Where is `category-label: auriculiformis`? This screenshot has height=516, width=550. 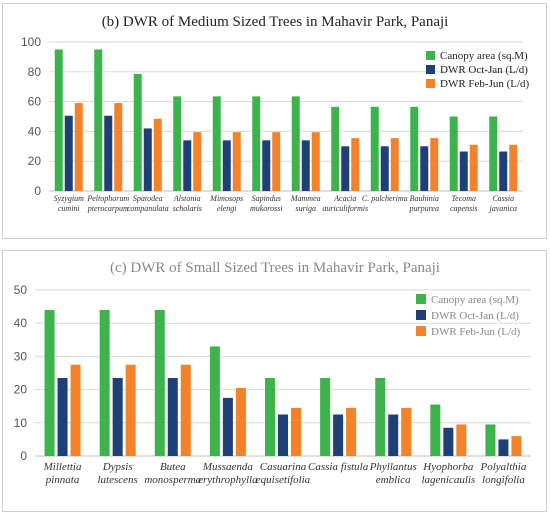
category-label: auriculiformis is located at coordinates (345, 208).